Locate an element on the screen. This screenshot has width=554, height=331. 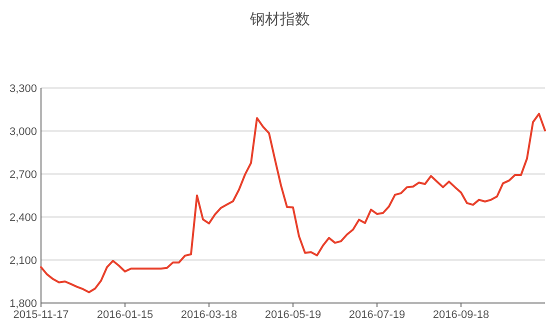
x-tick-label: 2016-01-15 is located at coordinates (125, 315).